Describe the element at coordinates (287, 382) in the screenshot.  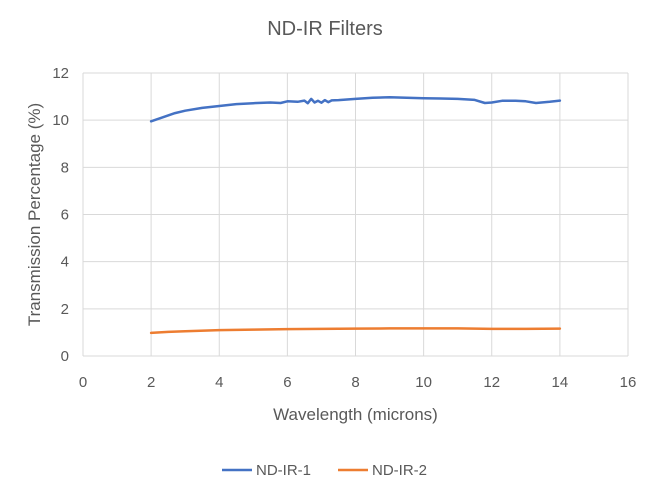
I see `x-tick-label: 6` at that location.